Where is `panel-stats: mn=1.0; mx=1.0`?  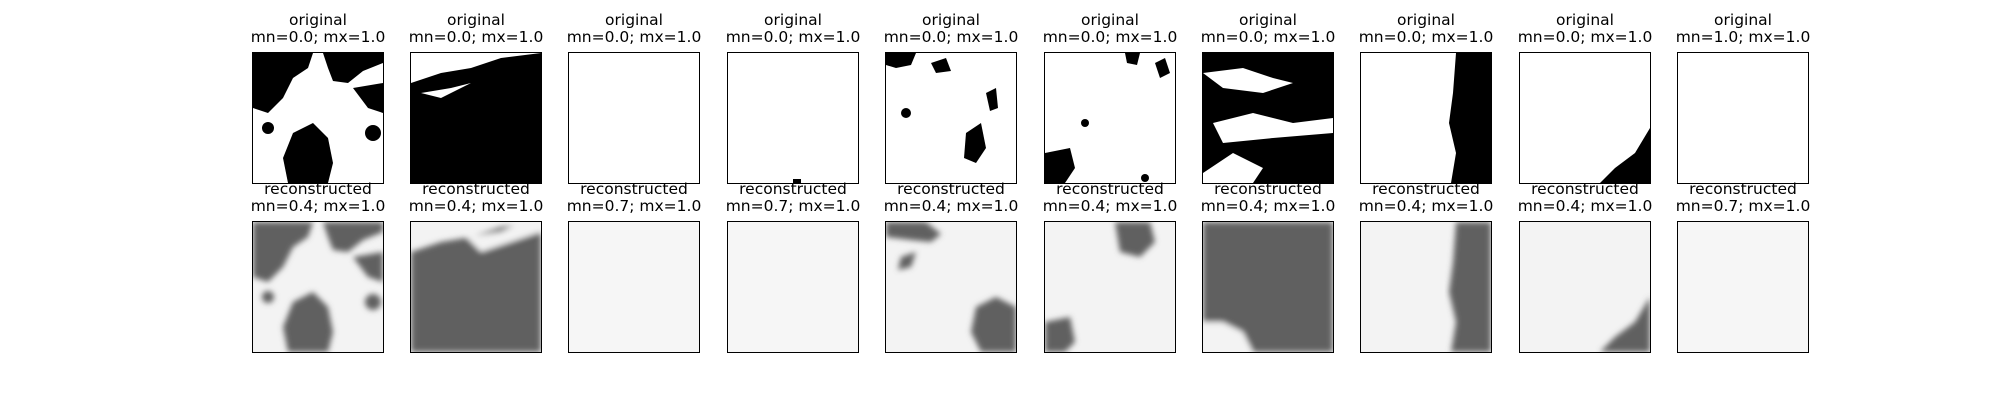 panel-stats: mn=1.0; mx=1.0 is located at coordinates (1743, 37).